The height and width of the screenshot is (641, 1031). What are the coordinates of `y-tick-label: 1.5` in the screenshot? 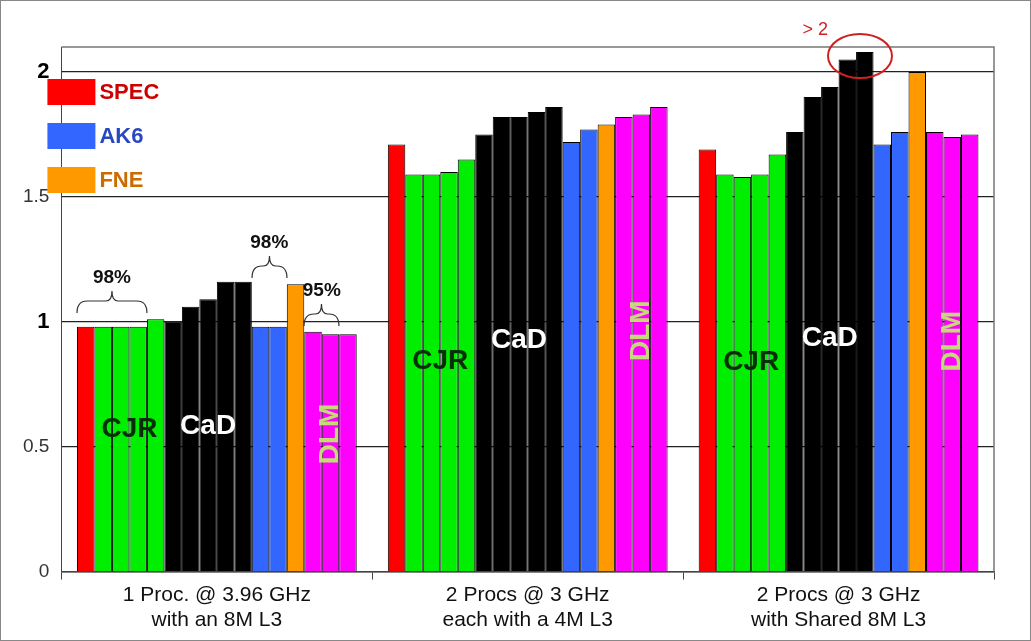 It's located at (36, 196).